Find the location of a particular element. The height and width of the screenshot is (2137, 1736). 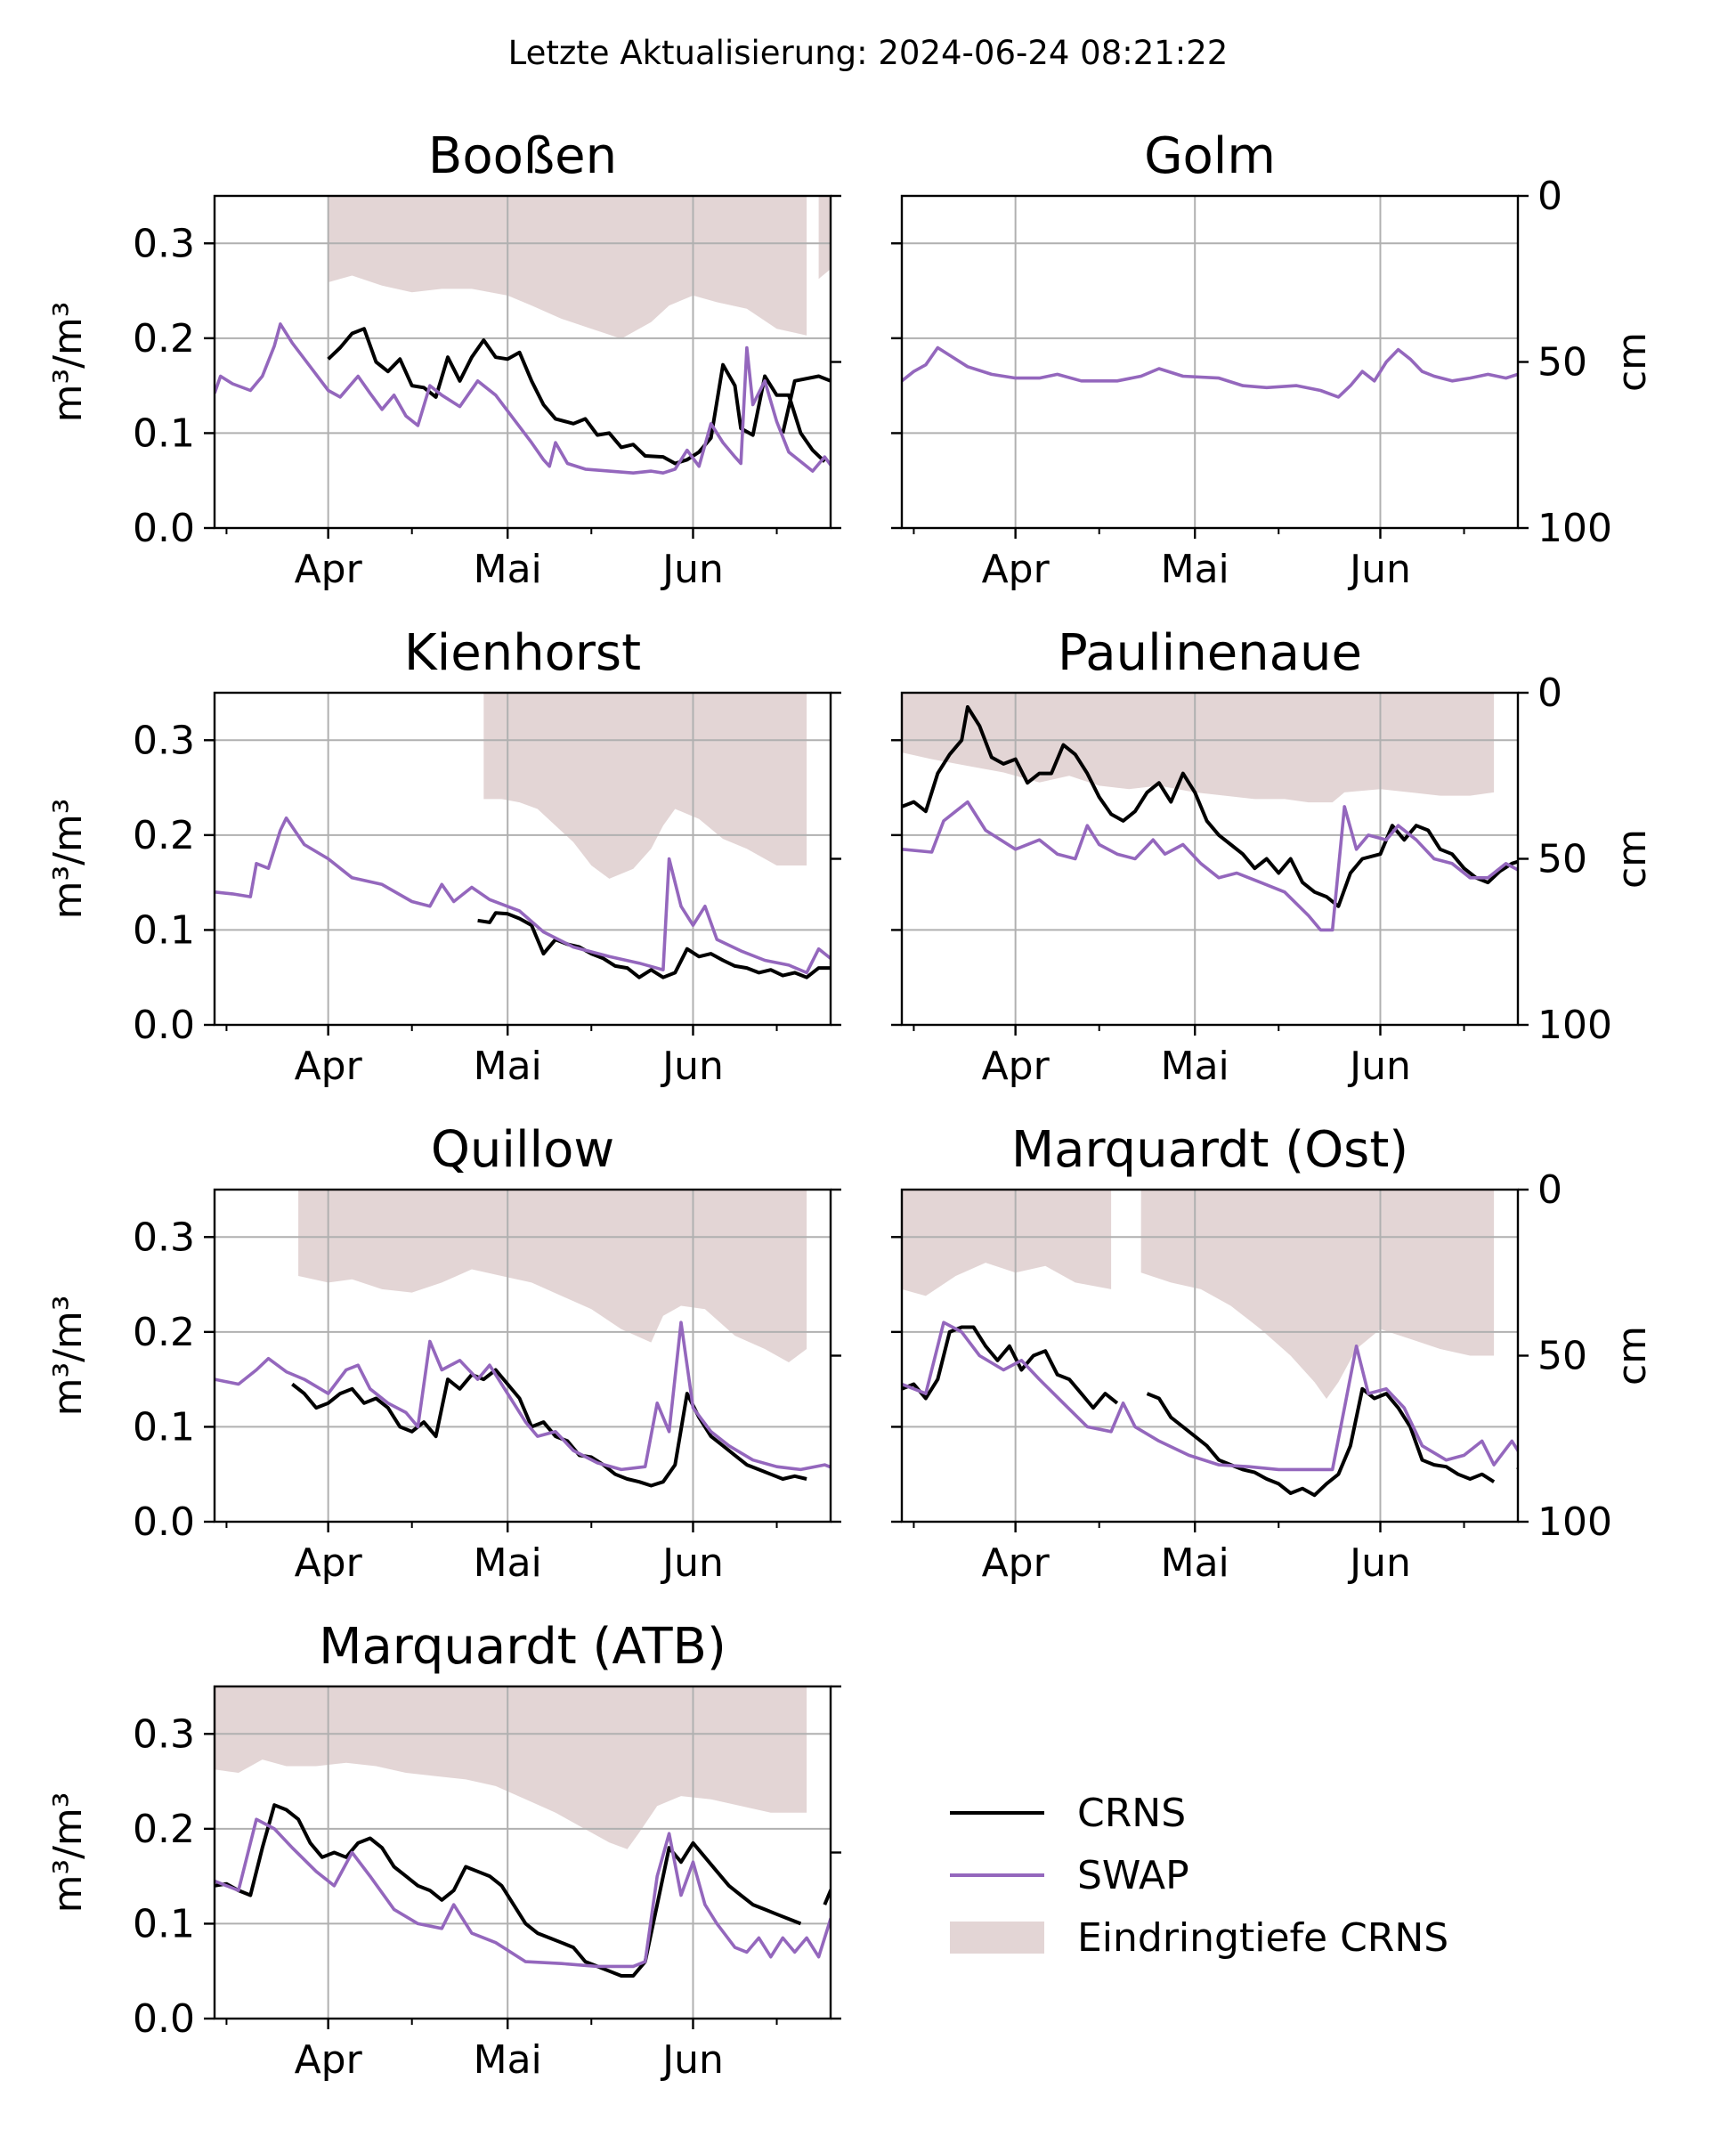

chart-legend: CRNS SWAP Eindringtiefe CRNS is located at coordinates (1199, 1876).